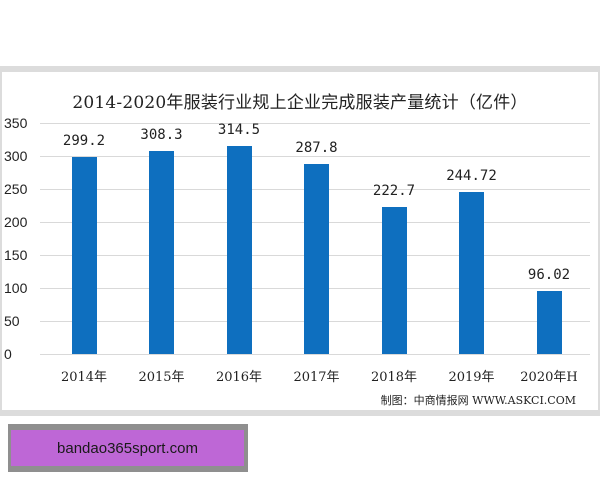  I want to click on x-tick-label: 2020年H, so click(549, 377).